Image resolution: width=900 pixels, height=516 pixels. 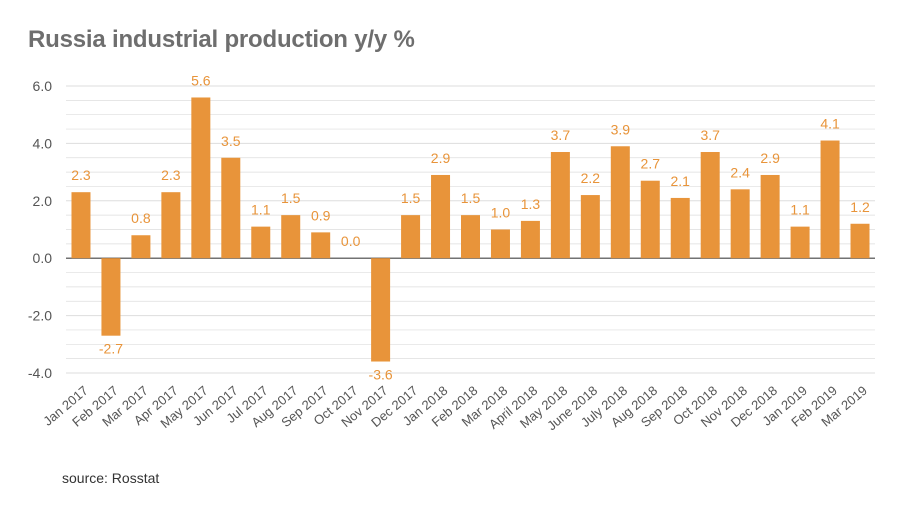 What do you see at coordinates (221, 39) in the screenshot?
I see `chart-title: Russia industrial production y/y %` at bounding box center [221, 39].